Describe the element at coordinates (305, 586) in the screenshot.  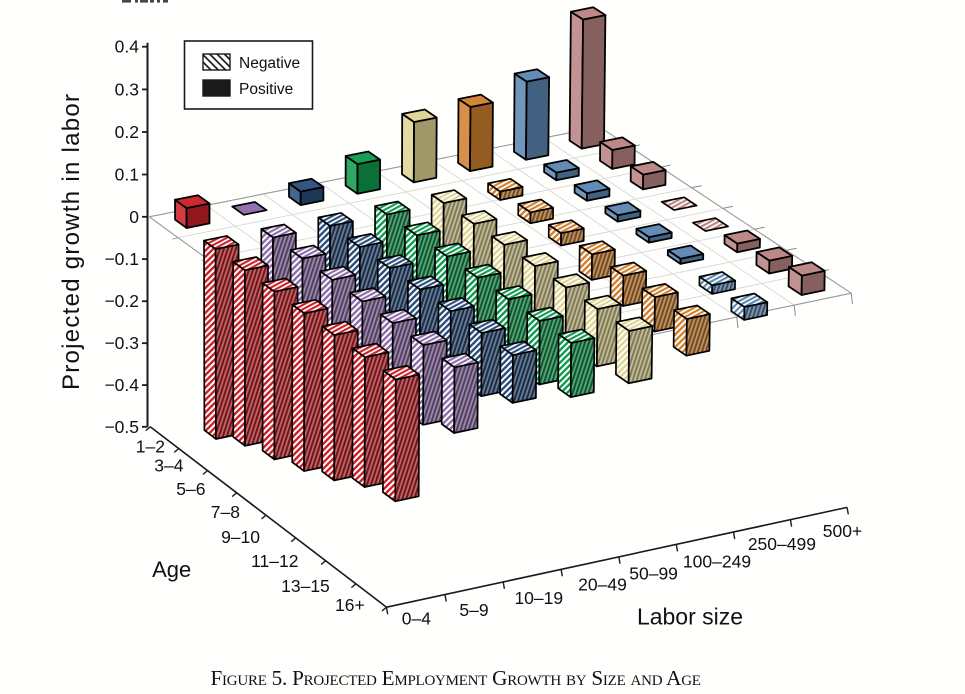
I see `svg-text: 13–15` at that location.